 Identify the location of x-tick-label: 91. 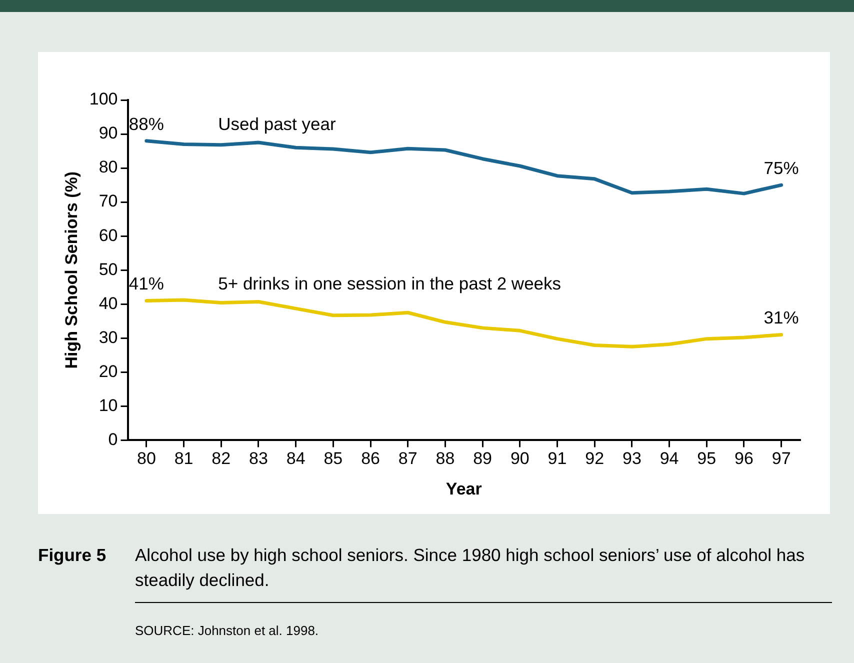
(557, 458).